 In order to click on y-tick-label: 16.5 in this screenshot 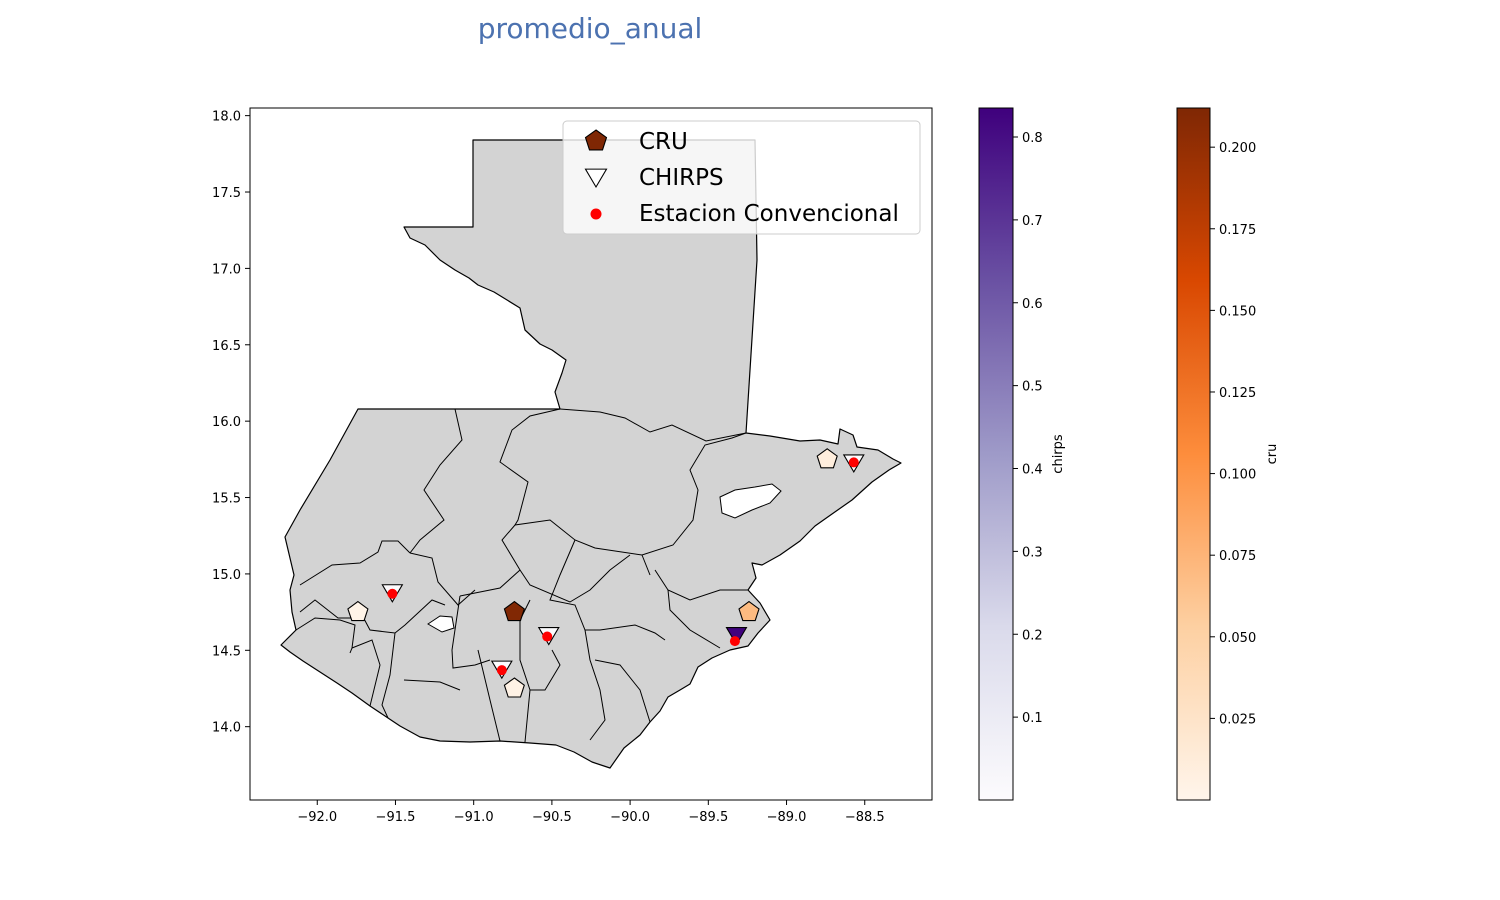, I will do `click(226, 346)`.